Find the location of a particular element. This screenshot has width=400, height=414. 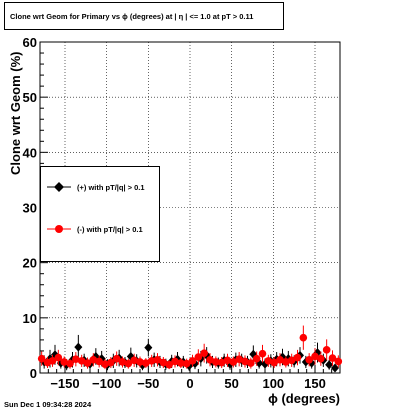

y-tick-label: 30 is located at coordinates (30, 208).